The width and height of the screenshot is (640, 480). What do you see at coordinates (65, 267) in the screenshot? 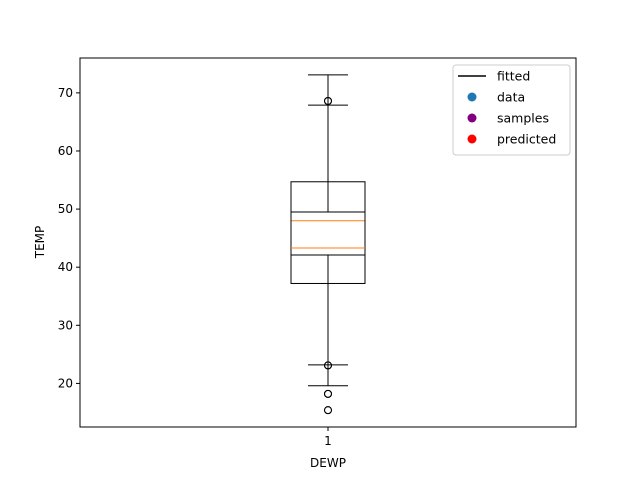
I see `y-tick-label-40: 40` at bounding box center [65, 267].